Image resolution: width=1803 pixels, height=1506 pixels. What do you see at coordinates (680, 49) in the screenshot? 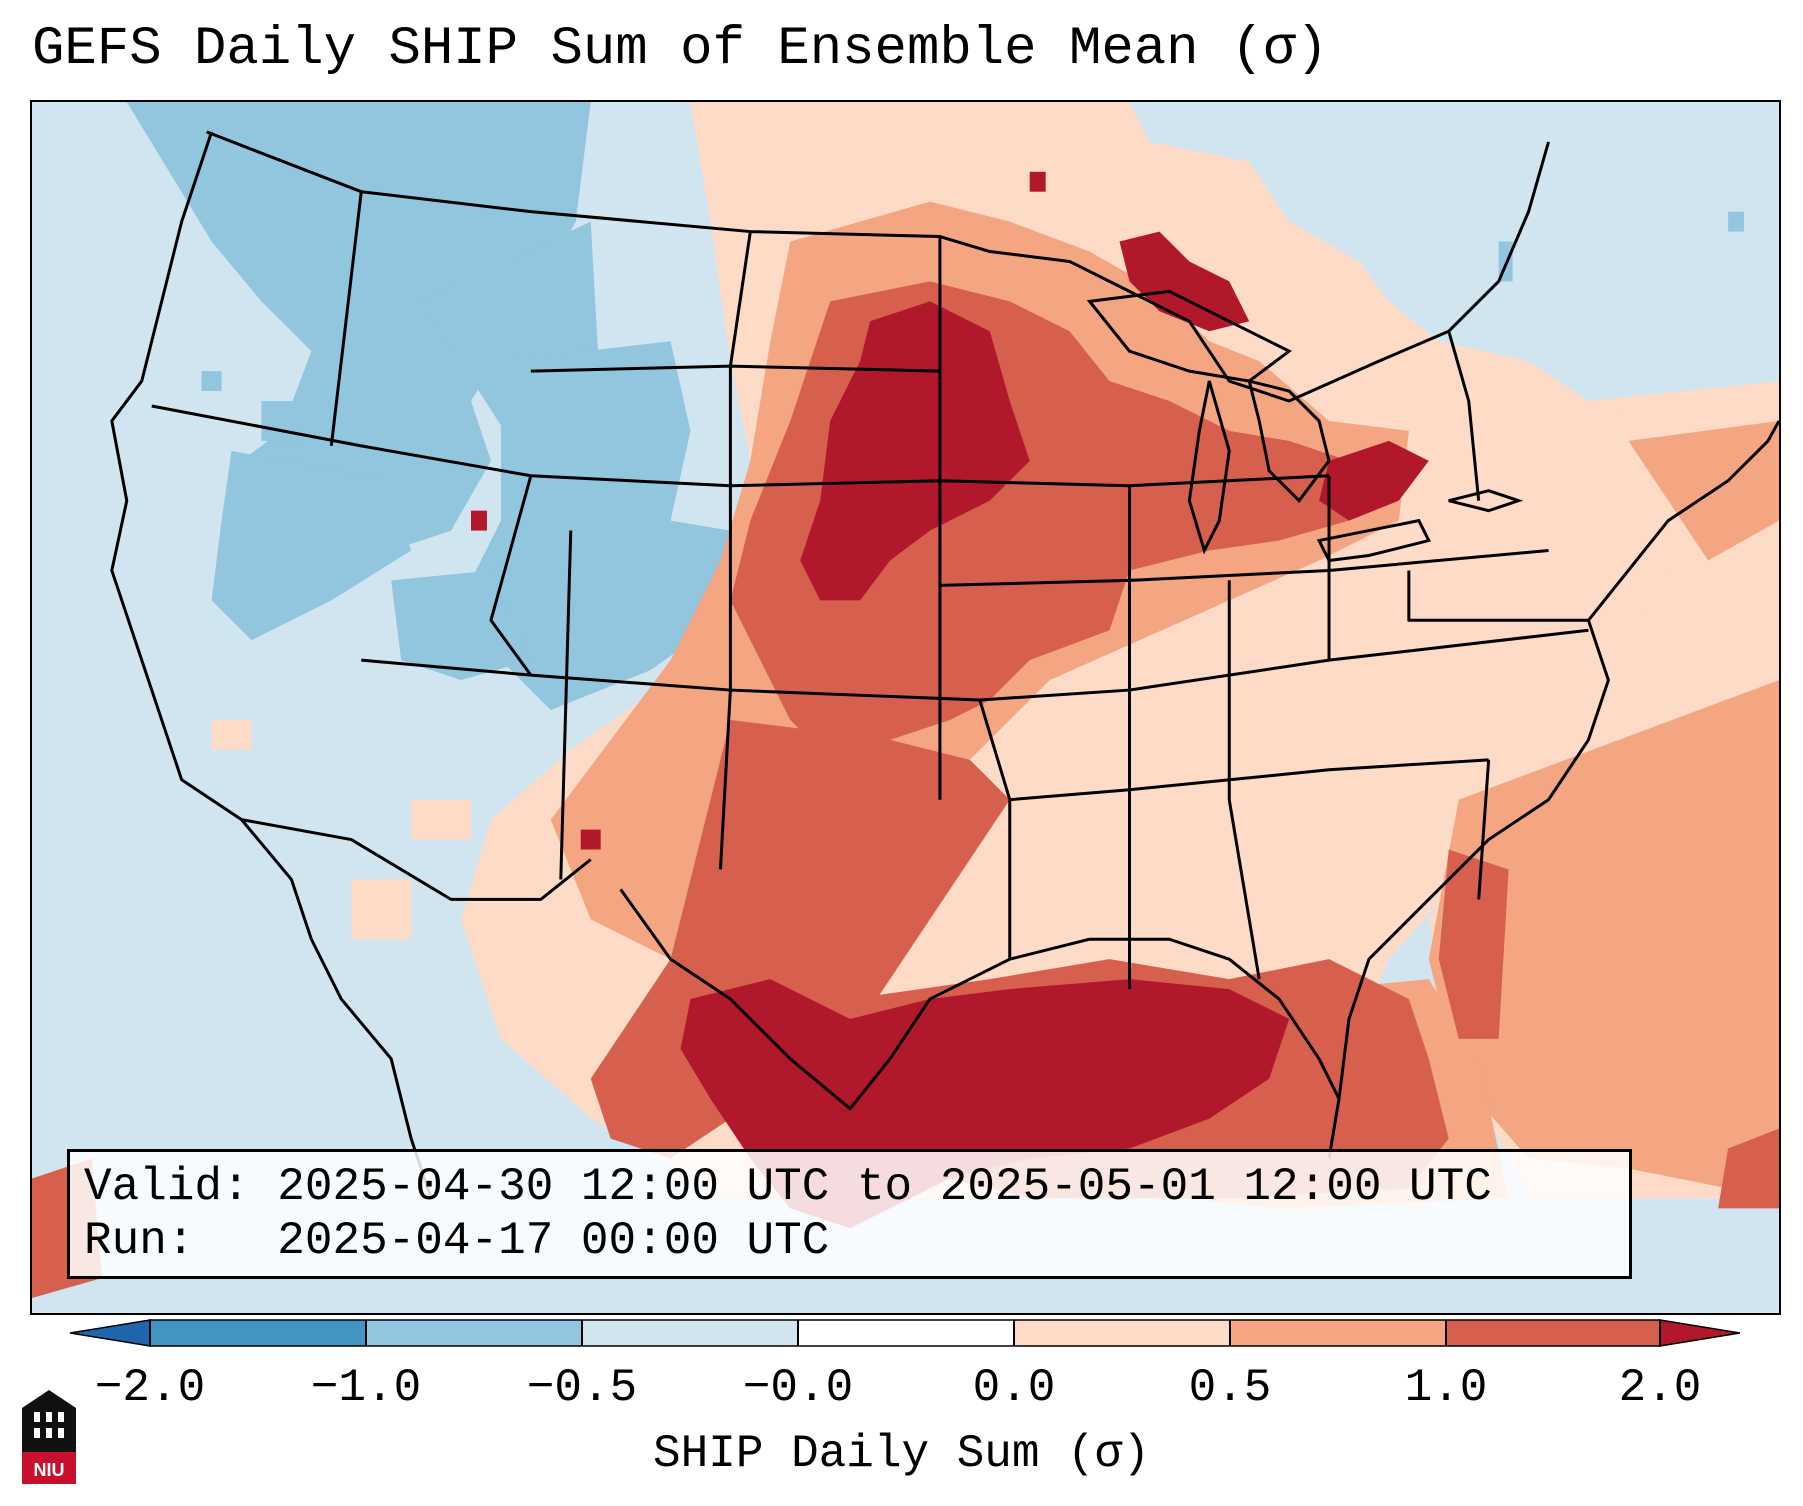
I see `map-title: GEFS Daily SHIP Sum of Ensemble Mean (σ)` at bounding box center [680, 49].